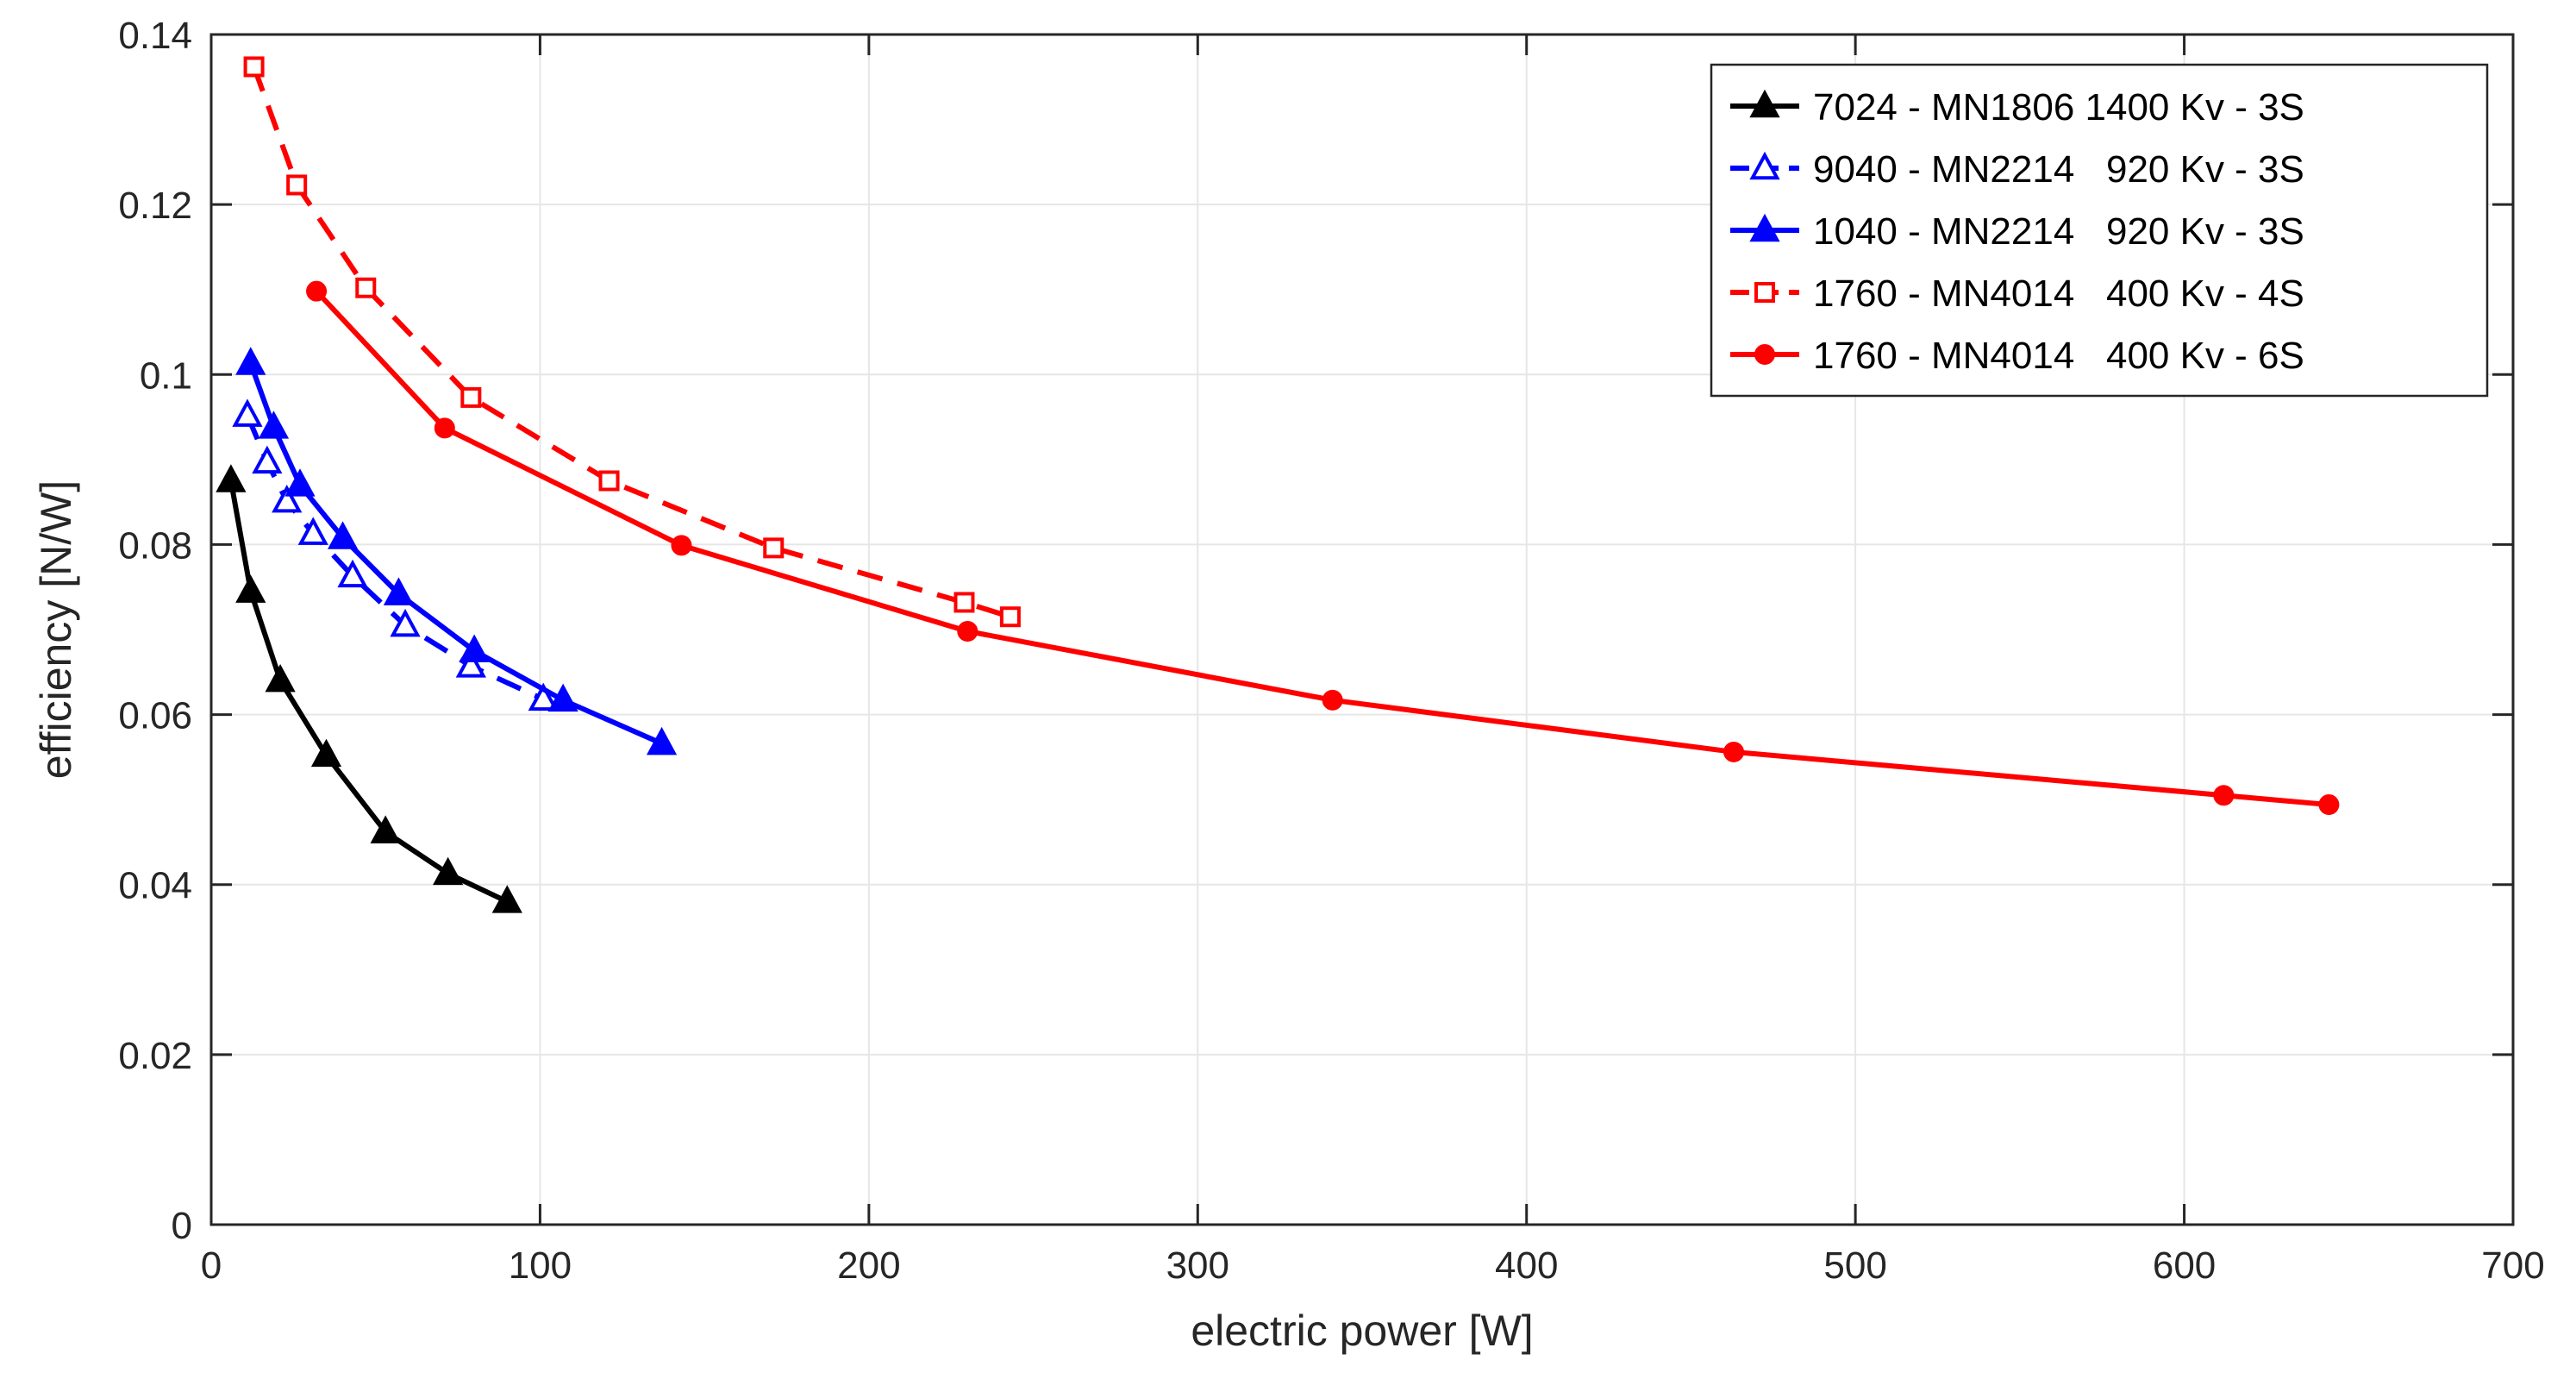  I want to click on x-tick-label: 600, so click(2184, 1265).